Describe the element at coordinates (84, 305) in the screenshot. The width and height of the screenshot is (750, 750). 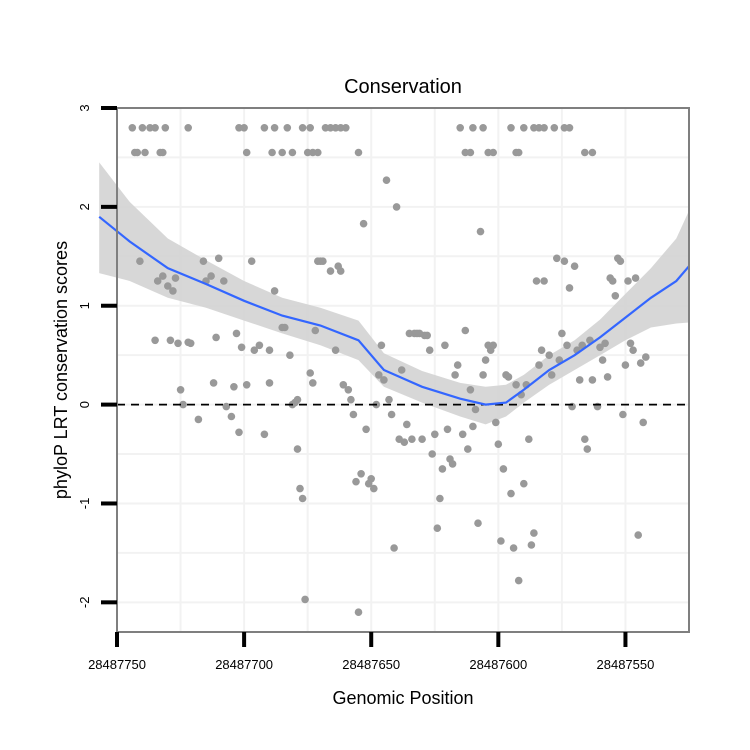
I see `y-tick-label: 1` at that location.